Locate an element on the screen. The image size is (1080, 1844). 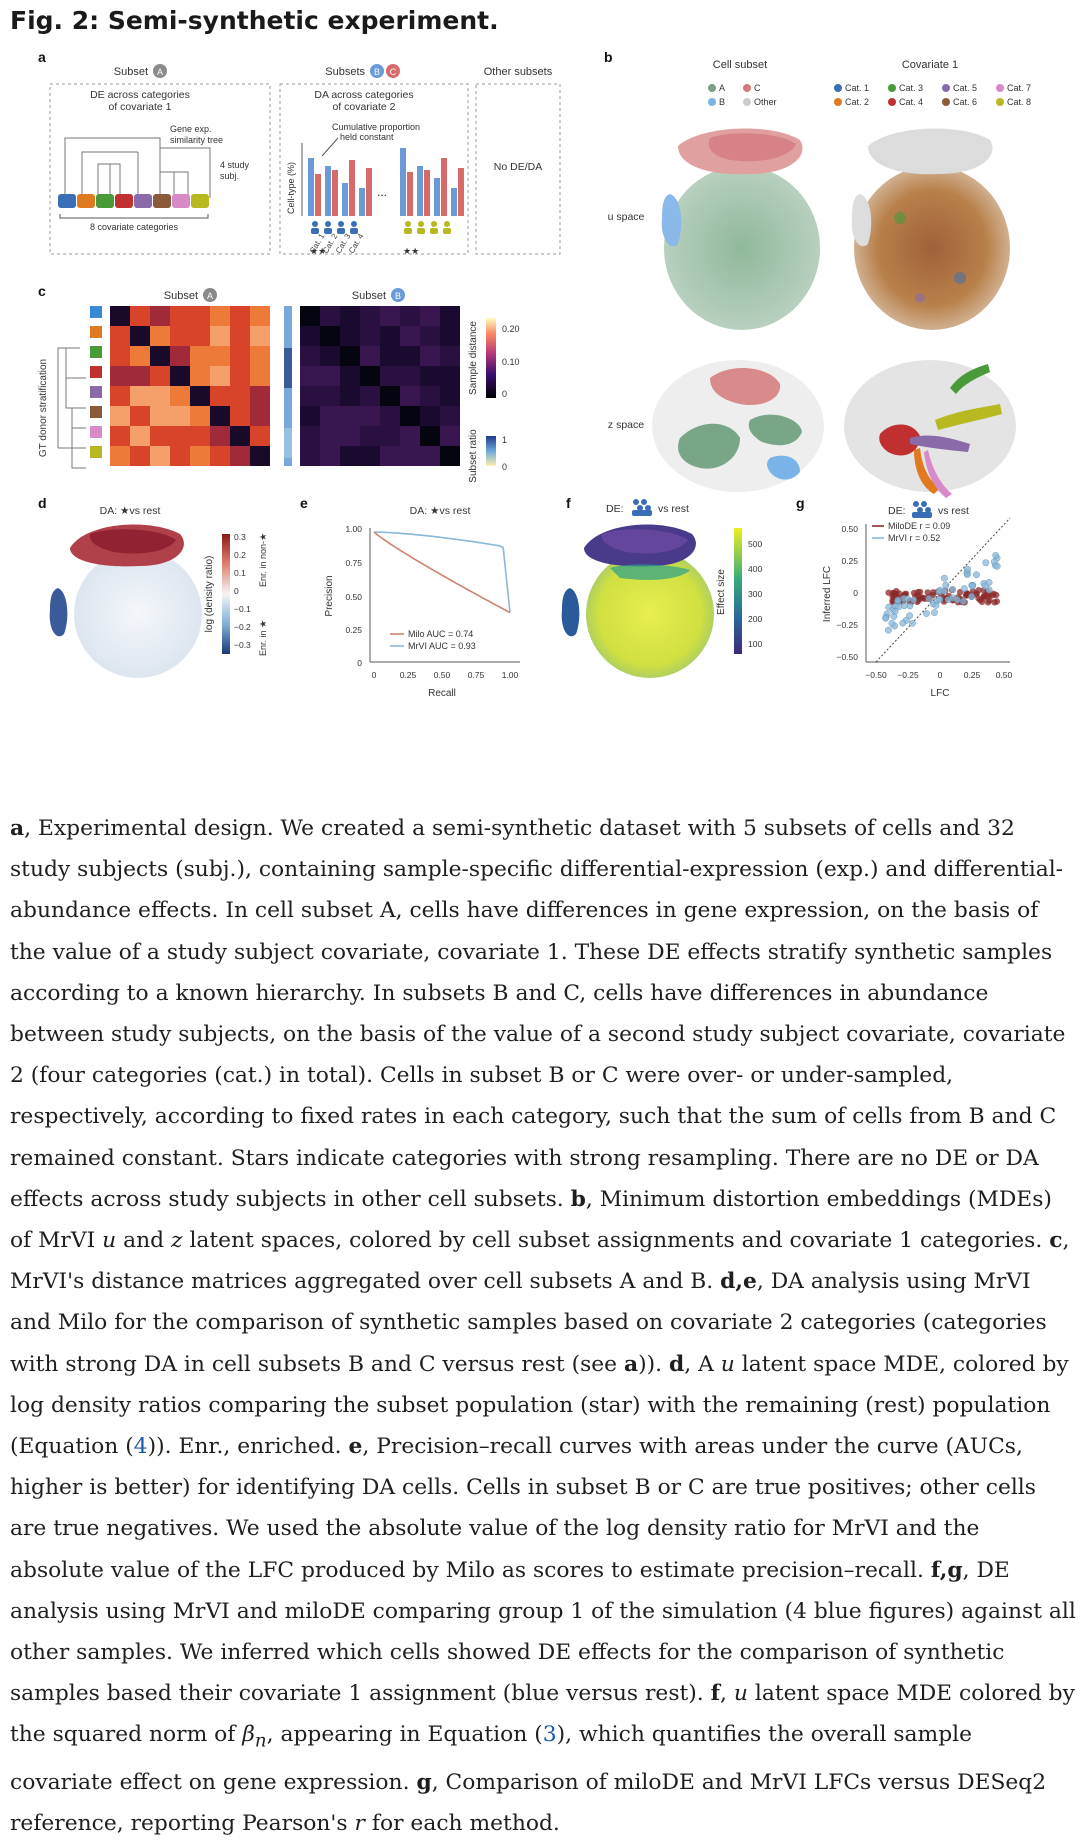
e-ytick-2: 0.50 is located at coordinates (353, 597).